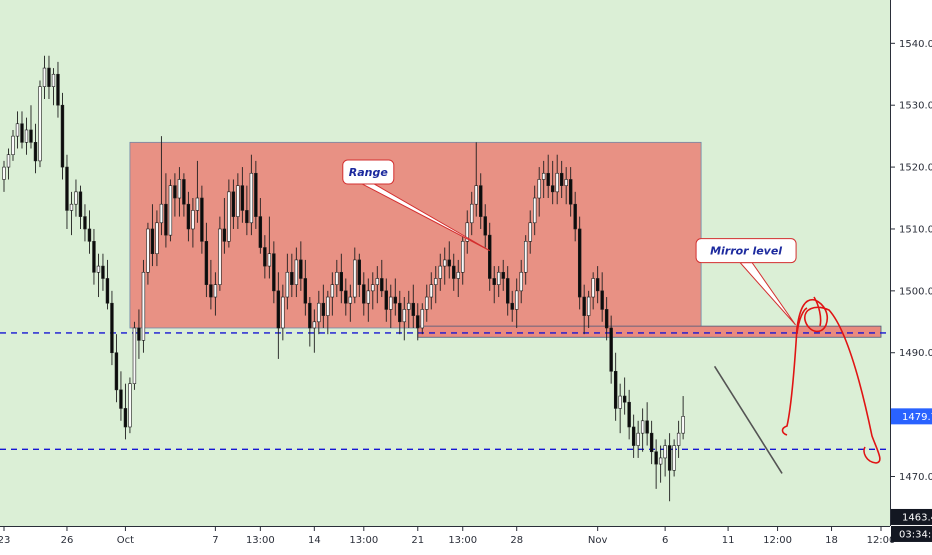 This screenshot has width=932, height=555. I want to click on x-tick-label: 18, so click(831, 540).